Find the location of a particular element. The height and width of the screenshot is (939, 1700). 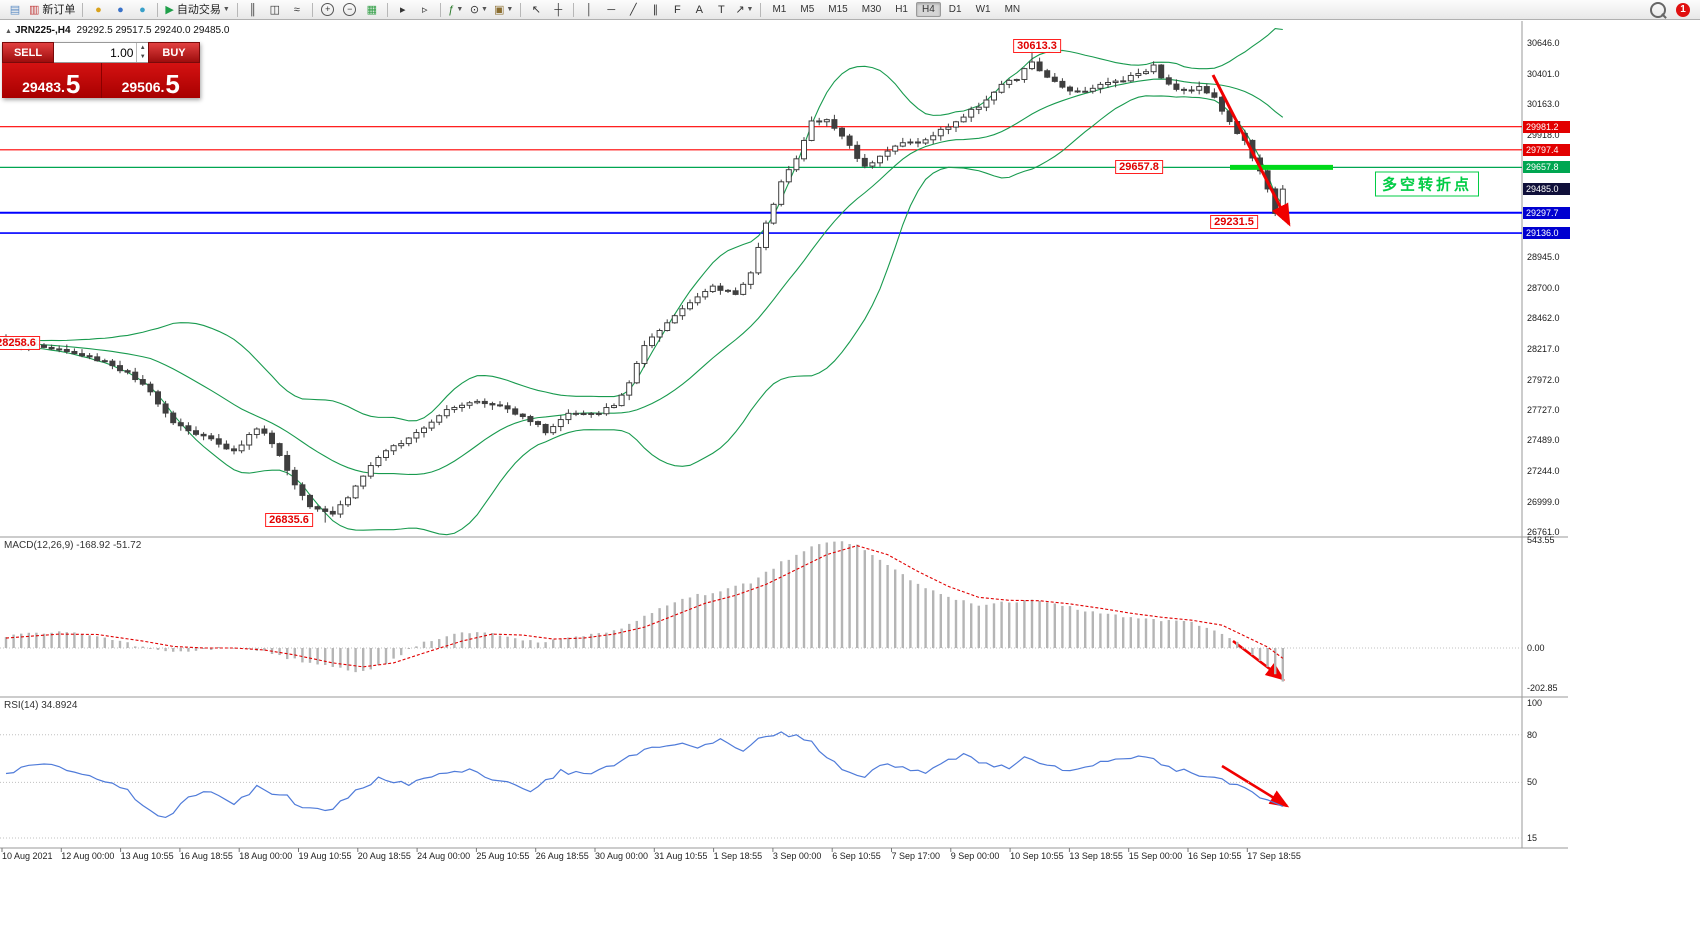

indicators-icon: ƒ ▼ is located at coordinates (456, 9).